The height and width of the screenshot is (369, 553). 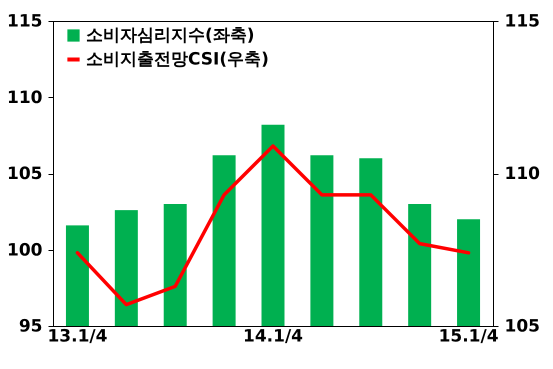 What do you see at coordinates (170, 36) in the screenshot?
I see `legend-label: 소비자심리지수(좌축)` at bounding box center [170, 36].